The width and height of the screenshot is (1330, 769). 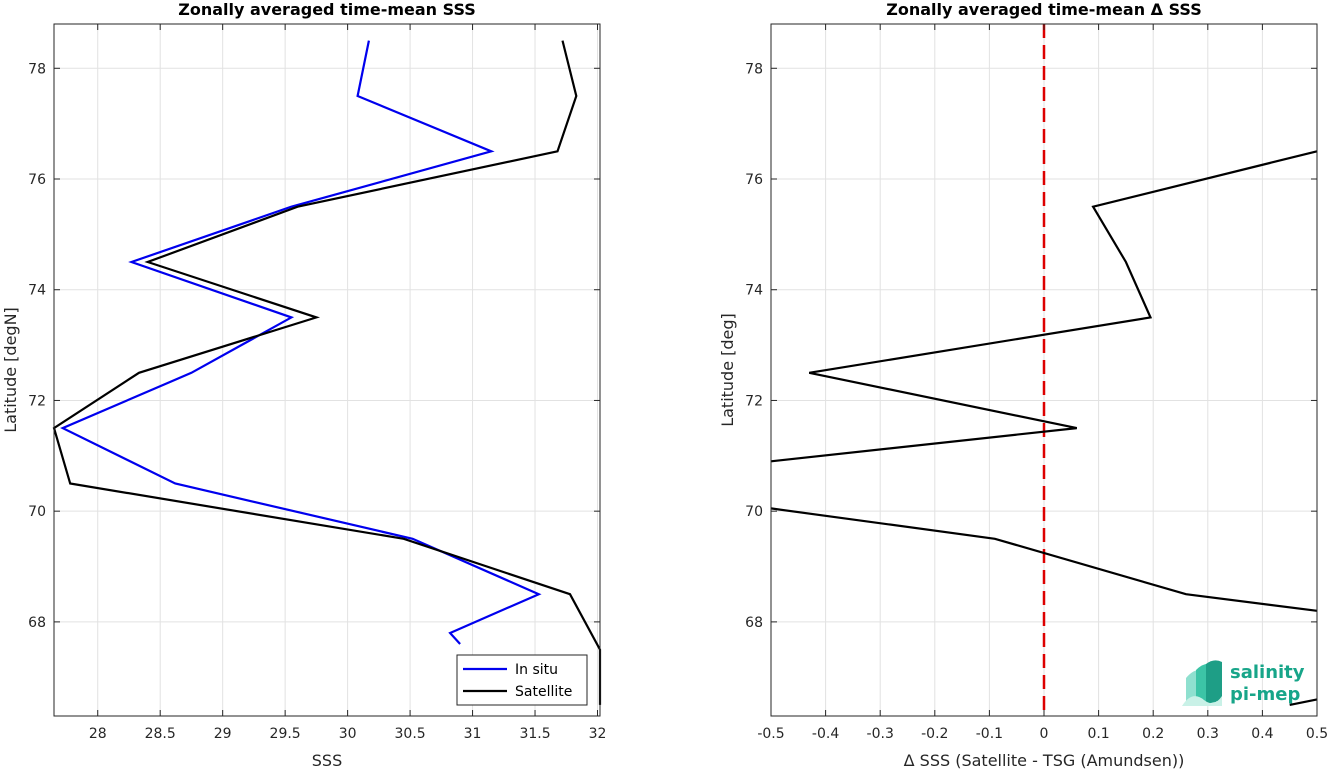 What do you see at coordinates (1317, 734) in the screenshot?
I see `x-tick-label: 0.5` at bounding box center [1317, 734].